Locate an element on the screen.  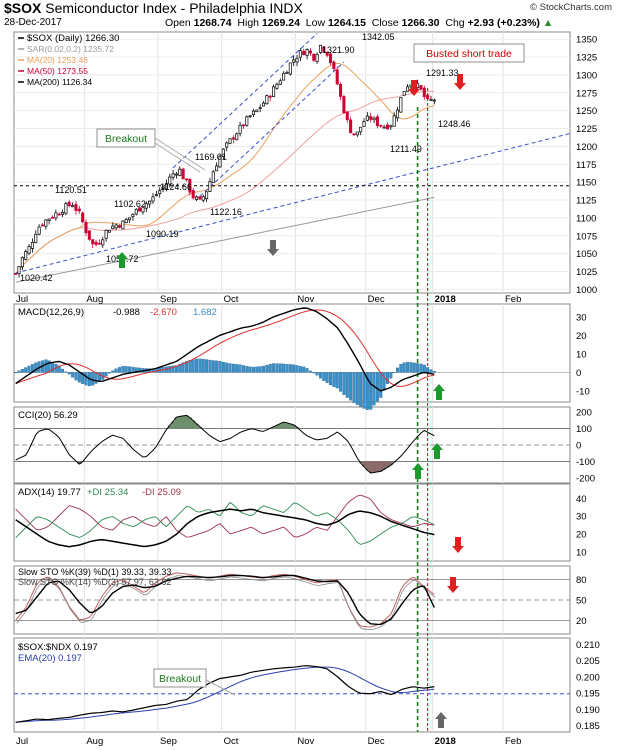
x-tick-label: Nov is located at coordinates (305, 299).